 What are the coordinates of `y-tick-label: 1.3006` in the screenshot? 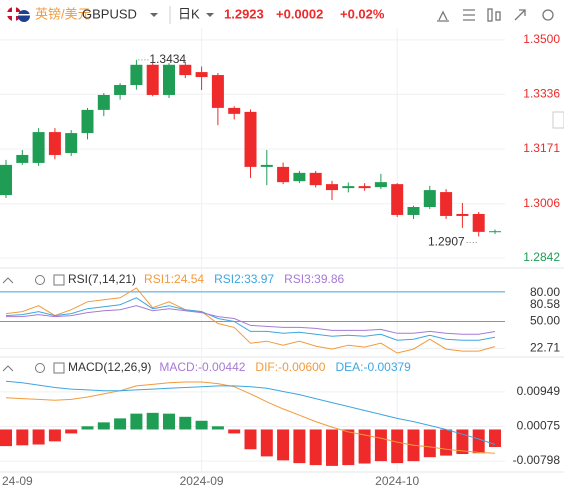 It's located at (541, 203).